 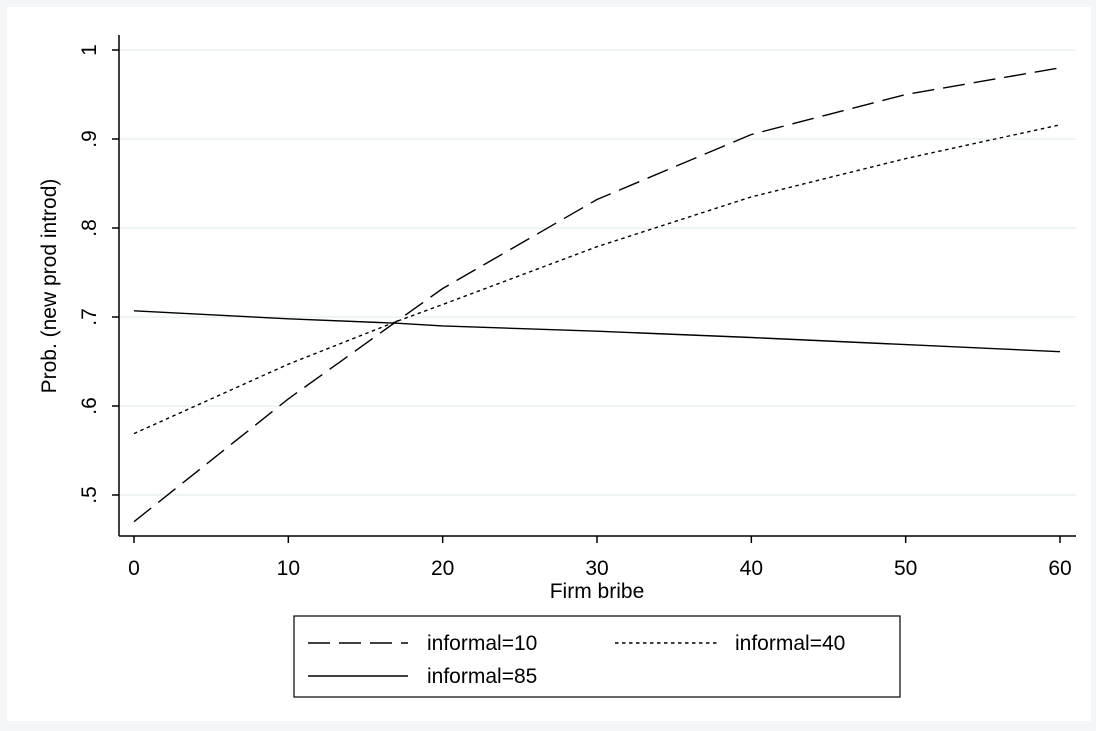 What do you see at coordinates (597, 591) in the screenshot?
I see `x-axis-label: Firm bribe` at bounding box center [597, 591].